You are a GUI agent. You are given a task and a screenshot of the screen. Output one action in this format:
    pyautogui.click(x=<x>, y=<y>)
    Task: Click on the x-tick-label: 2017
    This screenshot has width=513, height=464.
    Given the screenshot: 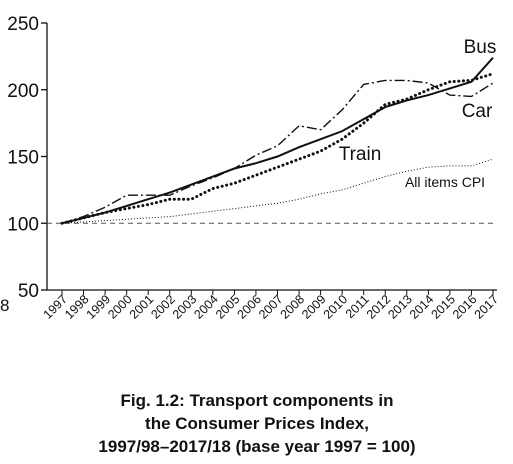 What is the action you would take?
    pyautogui.click(x=487, y=307)
    